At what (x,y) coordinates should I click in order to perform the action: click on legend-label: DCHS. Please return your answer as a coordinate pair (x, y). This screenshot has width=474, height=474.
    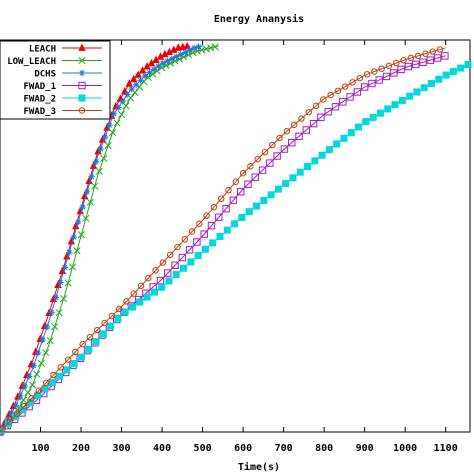
    Looking at the image, I should click on (45, 75).